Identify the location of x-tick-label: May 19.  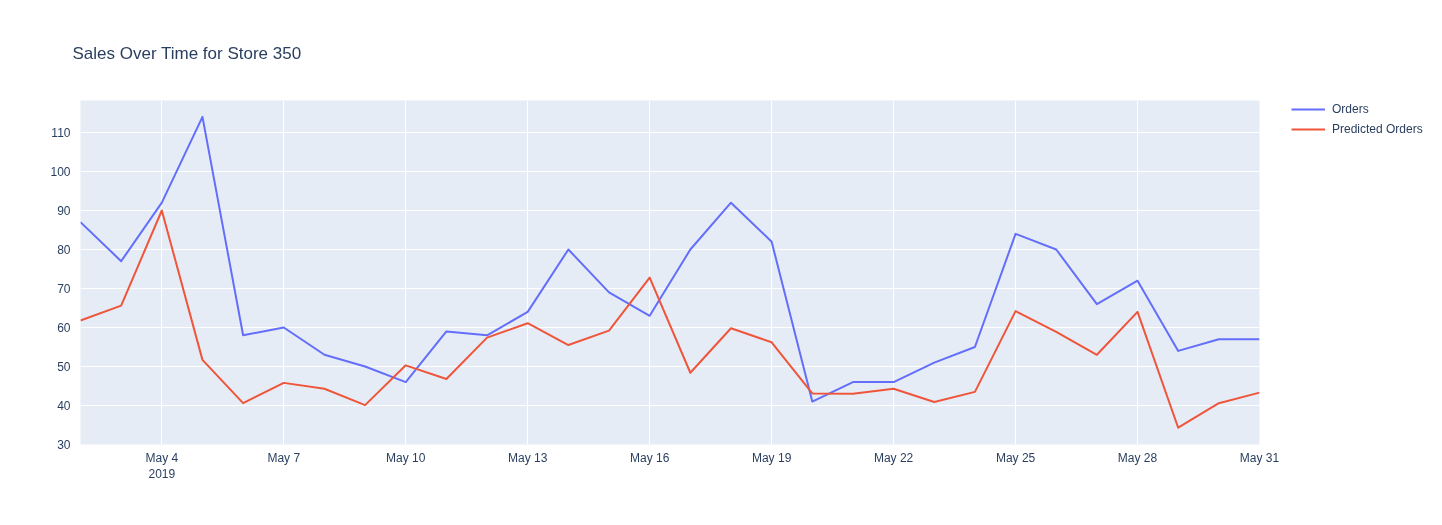
(771, 457).